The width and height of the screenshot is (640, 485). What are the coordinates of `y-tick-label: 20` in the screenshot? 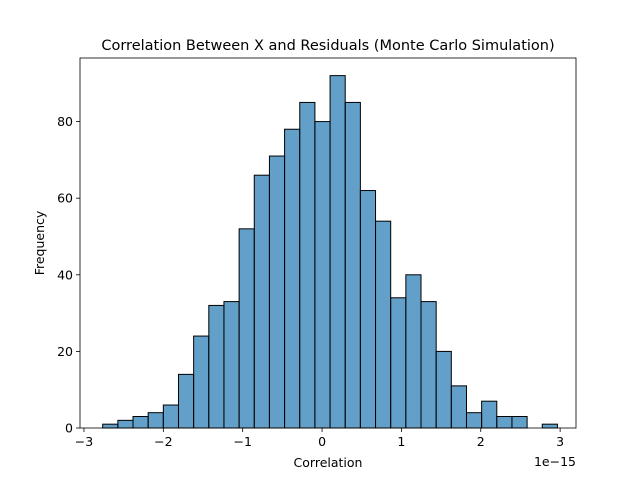 It's located at (65, 351).